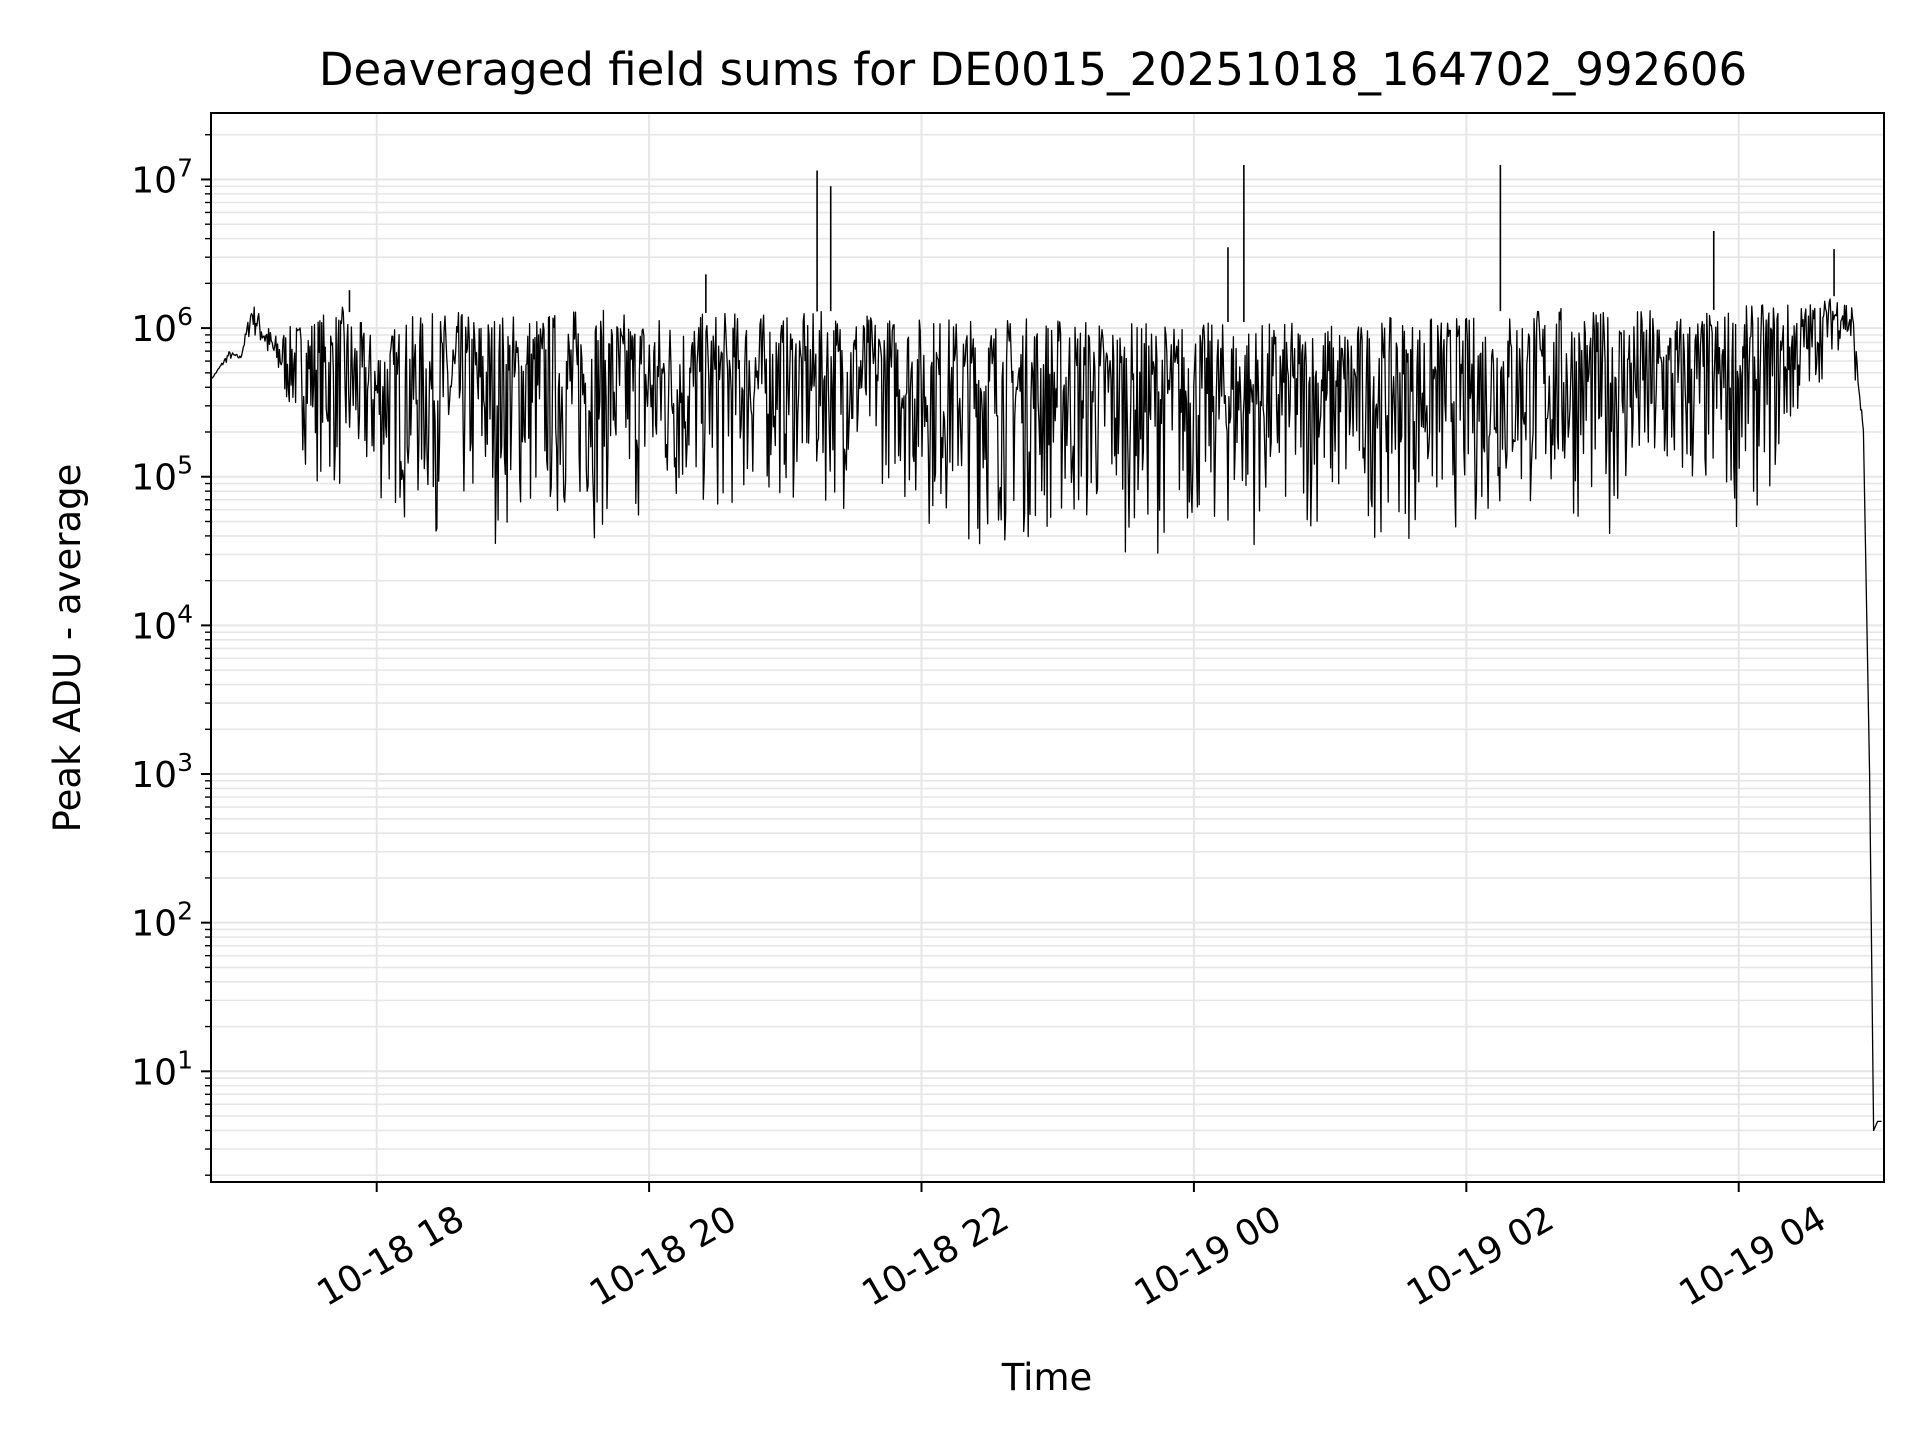  What do you see at coordinates (1047, 1377) in the screenshot?
I see `x-axis-label: Time` at bounding box center [1047, 1377].